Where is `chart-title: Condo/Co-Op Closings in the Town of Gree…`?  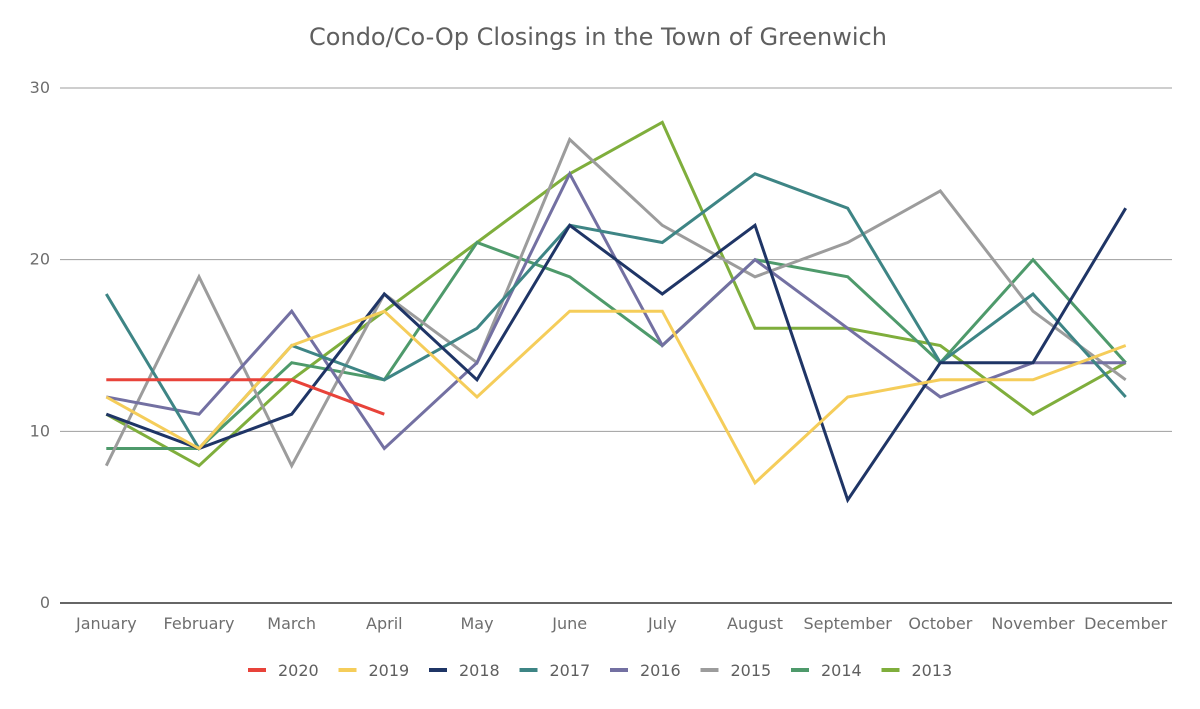 chart-title: Condo/Co-Op Closings in the Town of Gree… is located at coordinates (598, 37).